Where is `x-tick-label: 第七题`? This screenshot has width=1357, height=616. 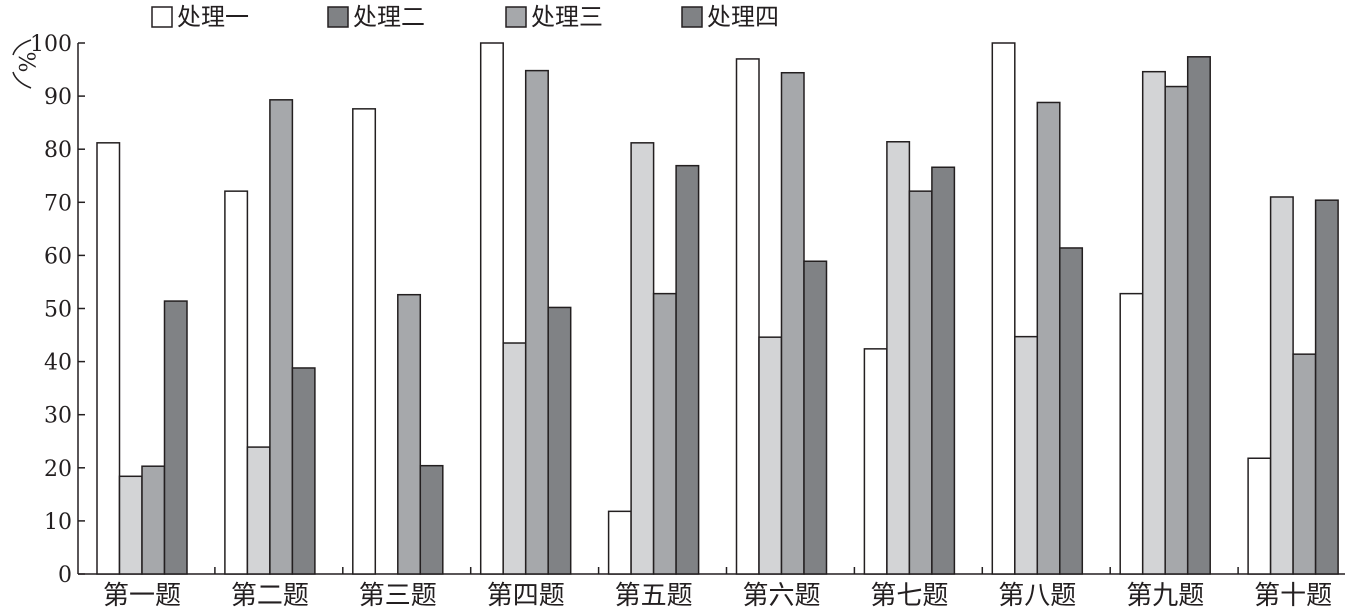 x-tick-label: 第七题 is located at coordinates (909, 596).